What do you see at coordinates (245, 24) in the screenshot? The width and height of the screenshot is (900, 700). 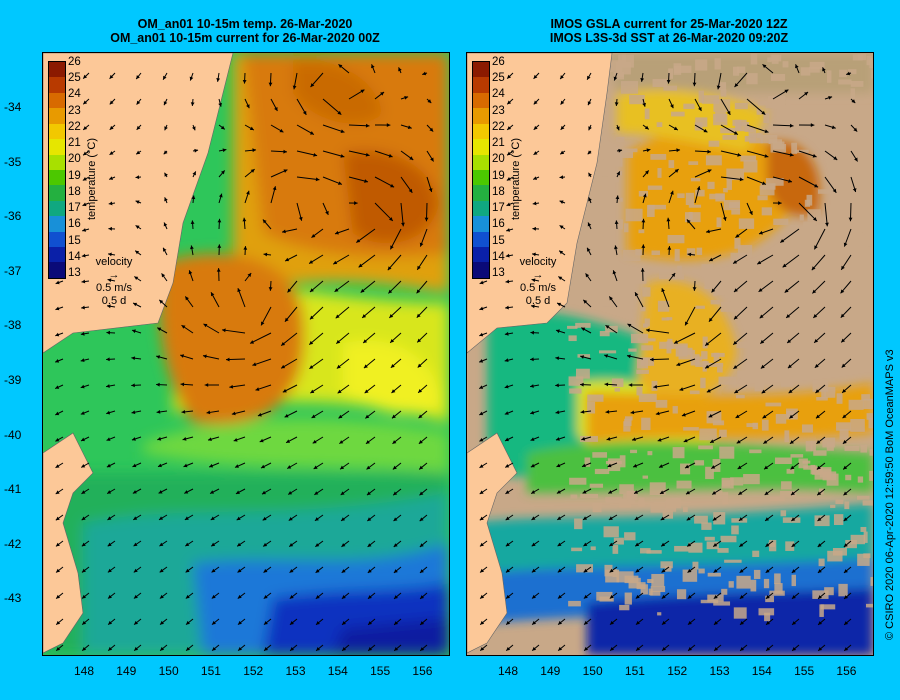 I see `left-title-line-1: OM_an01 10-15m temp. 26-Mar-2020` at bounding box center [245, 24].